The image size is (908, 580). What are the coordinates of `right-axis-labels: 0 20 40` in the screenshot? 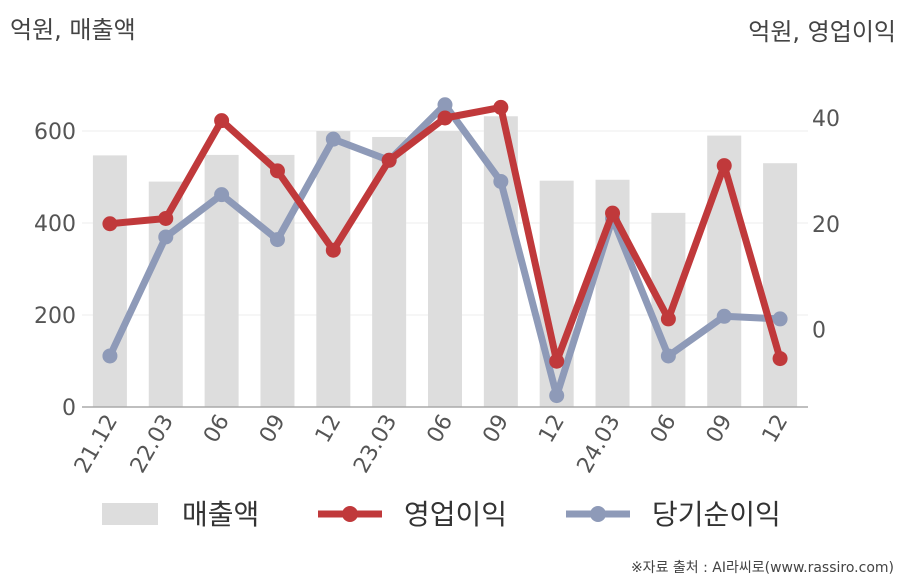 It's located at (826, 225).